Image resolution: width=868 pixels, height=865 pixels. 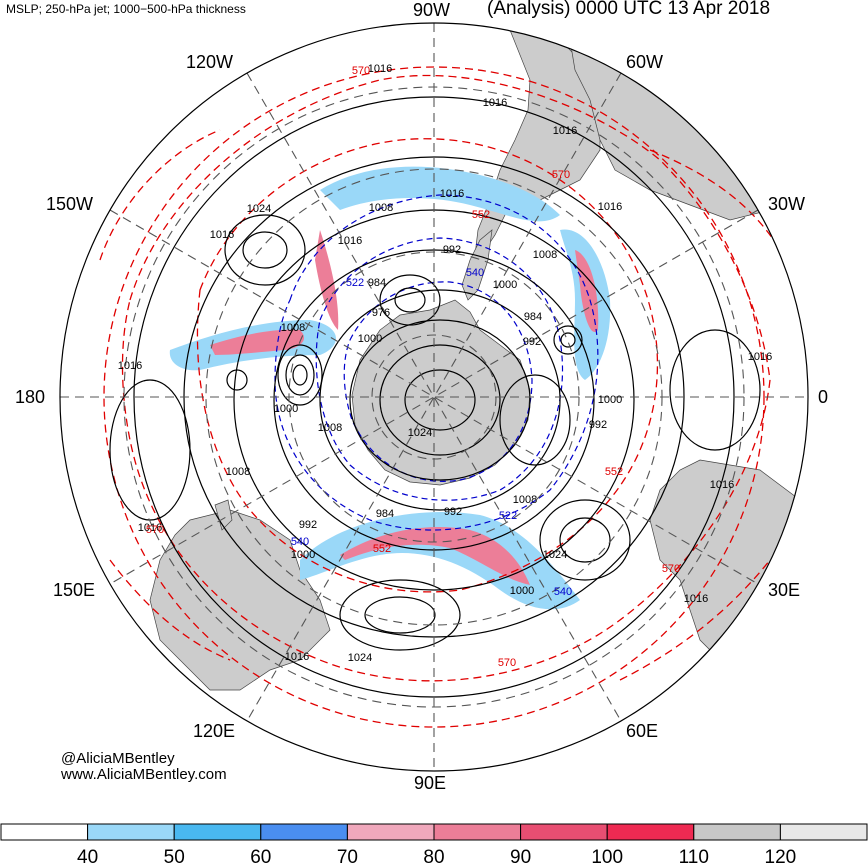 What do you see at coordinates (30, 397) in the screenshot?
I see `lon-label-180: 180` at bounding box center [30, 397].